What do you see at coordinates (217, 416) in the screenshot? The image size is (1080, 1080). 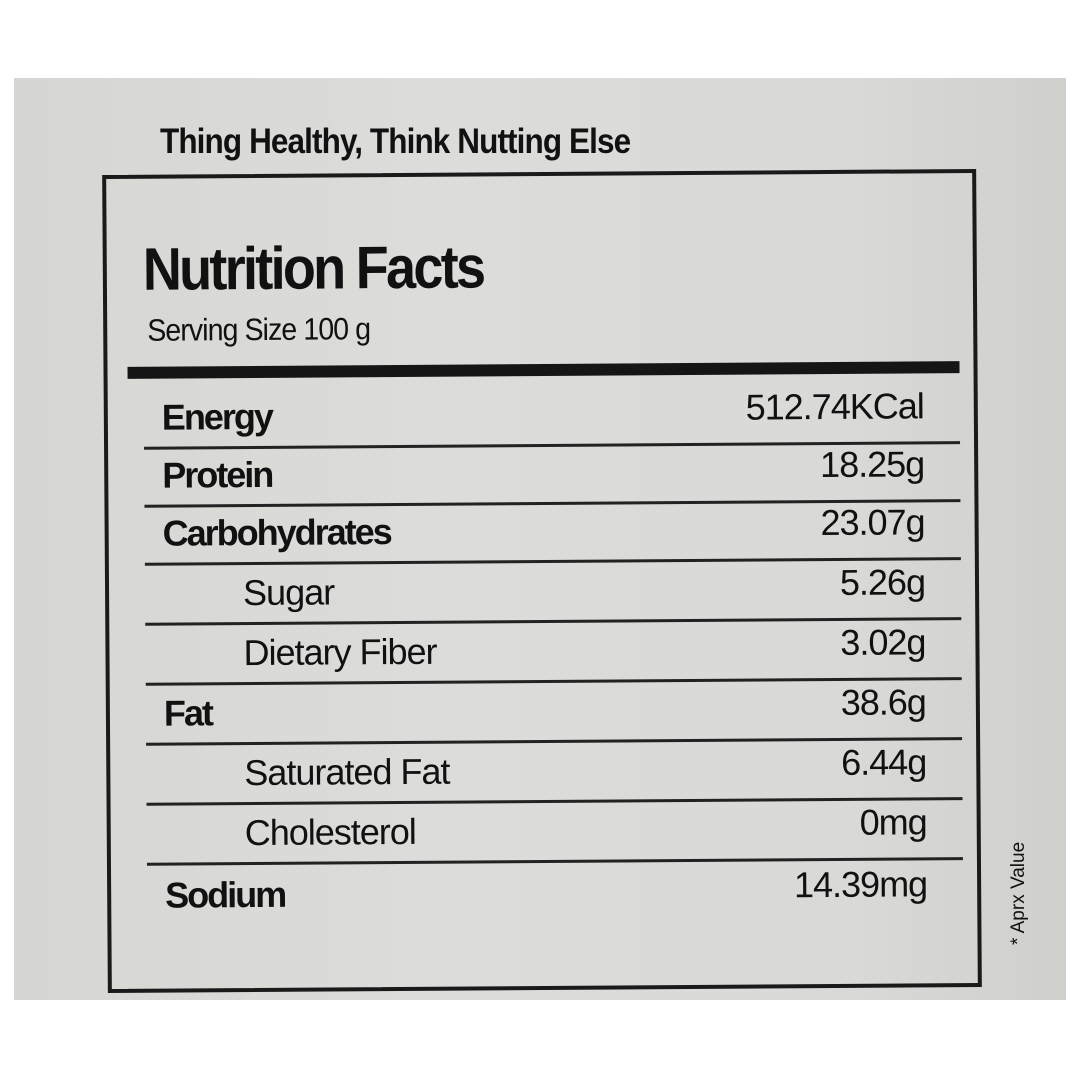 I see `nutrient-name: Energy` at bounding box center [217, 416].